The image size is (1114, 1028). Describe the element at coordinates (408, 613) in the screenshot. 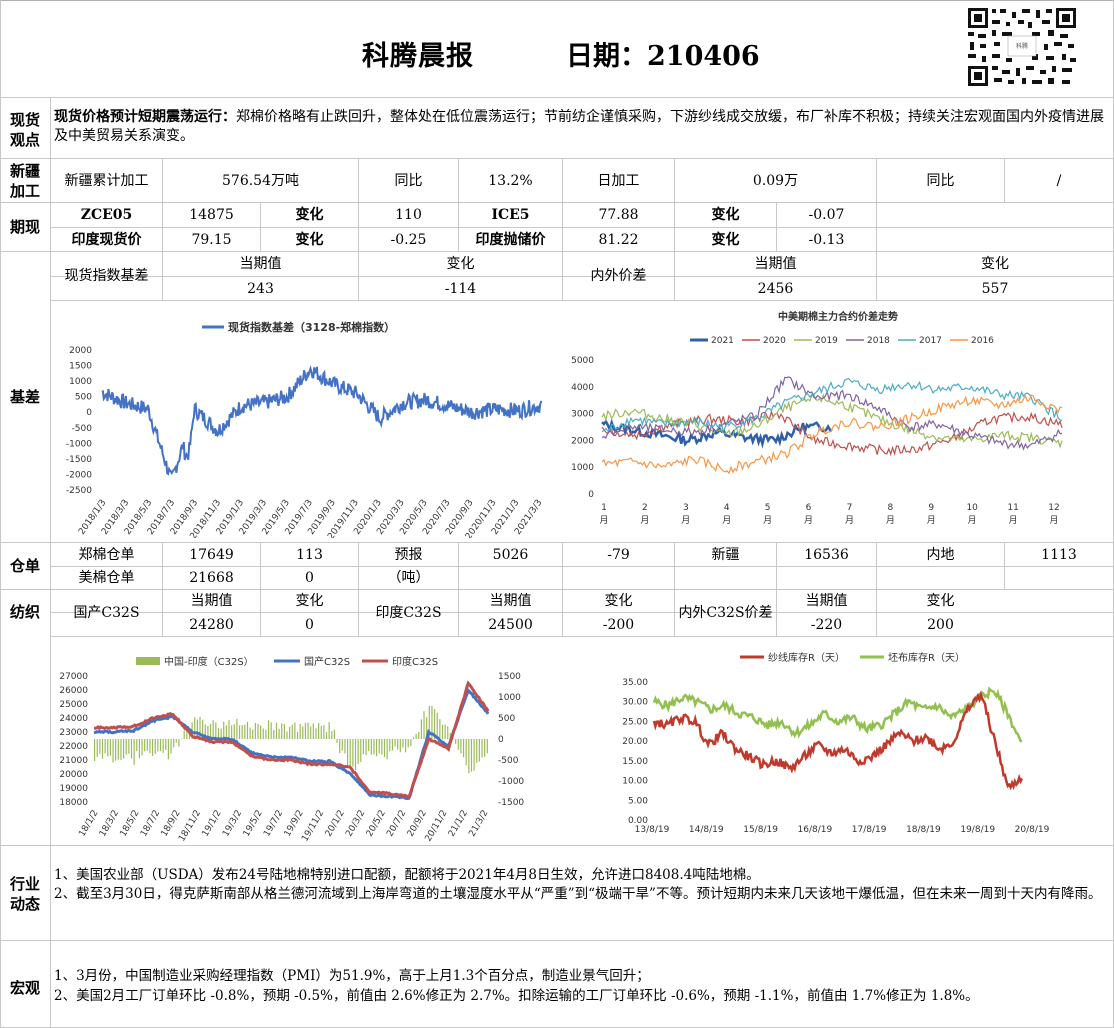

I see `india-c32s-label: 印度C32S` at that location.